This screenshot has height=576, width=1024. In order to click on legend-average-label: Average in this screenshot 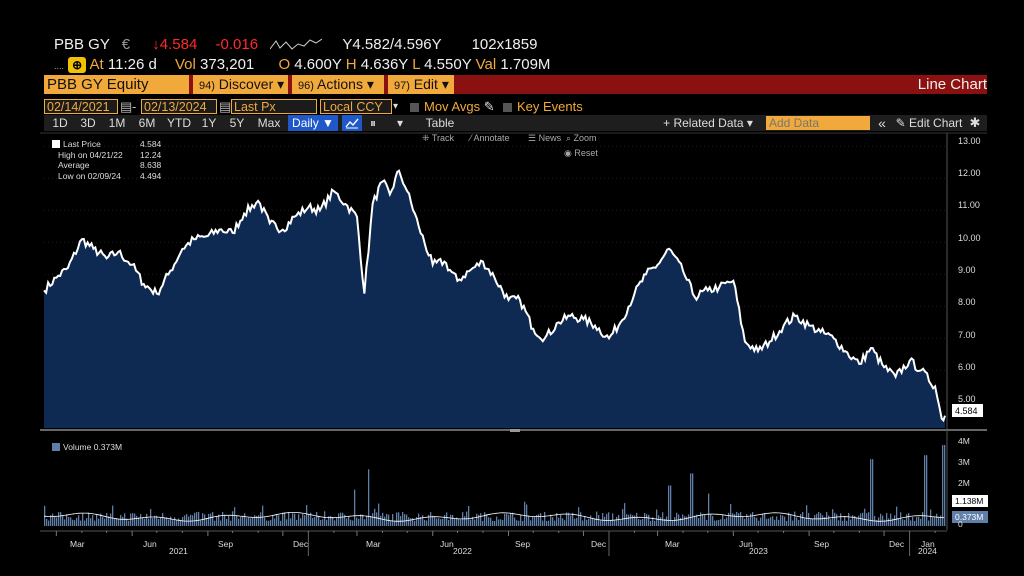, I will do `click(99, 165)`.